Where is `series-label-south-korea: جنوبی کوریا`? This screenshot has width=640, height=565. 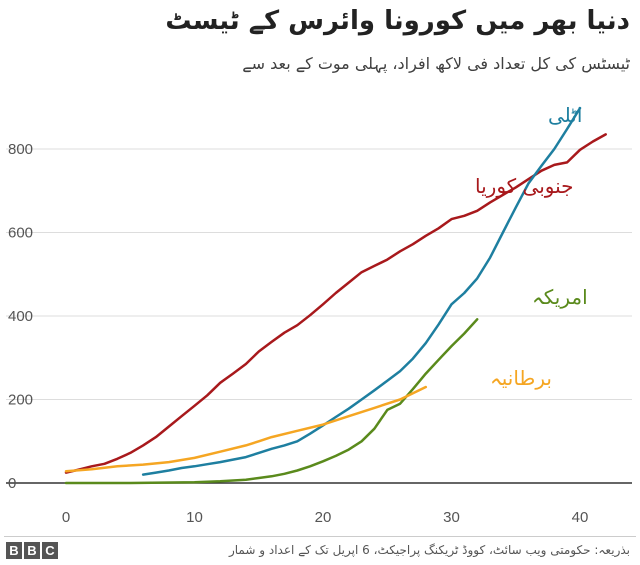
series-label-south-korea: جنوبی کوریا is located at coordinates (524, 186).